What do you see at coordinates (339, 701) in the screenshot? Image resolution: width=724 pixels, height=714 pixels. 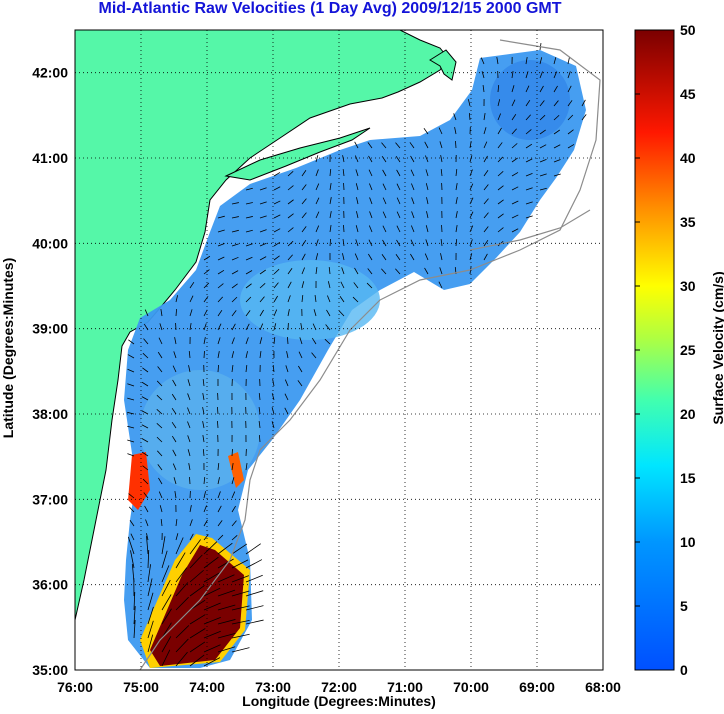 I see `x-axis-label: Longitude (Degrees:Minutes)` at bounding box center [339, 701].